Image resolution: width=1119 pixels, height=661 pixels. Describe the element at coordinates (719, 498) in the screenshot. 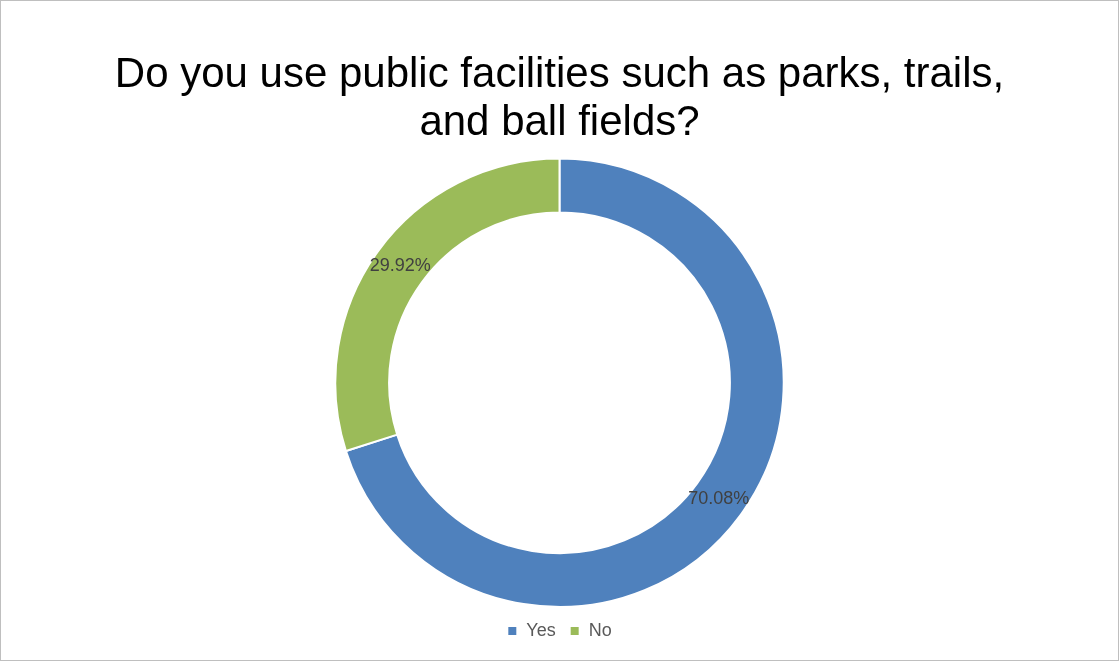

I see `data-label: 70.08%` at that location.